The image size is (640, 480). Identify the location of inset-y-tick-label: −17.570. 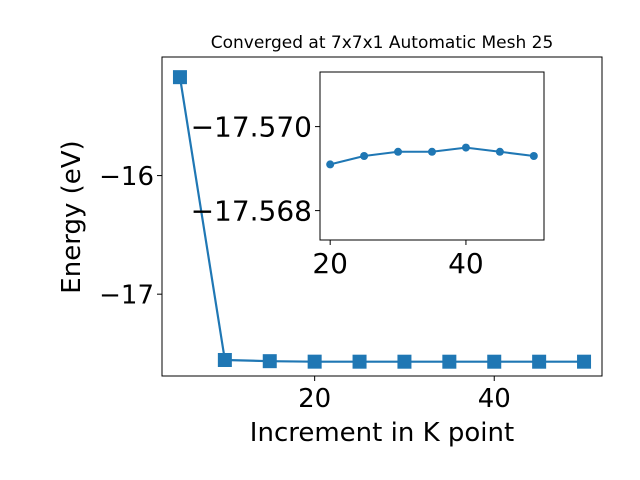
(251, 127).